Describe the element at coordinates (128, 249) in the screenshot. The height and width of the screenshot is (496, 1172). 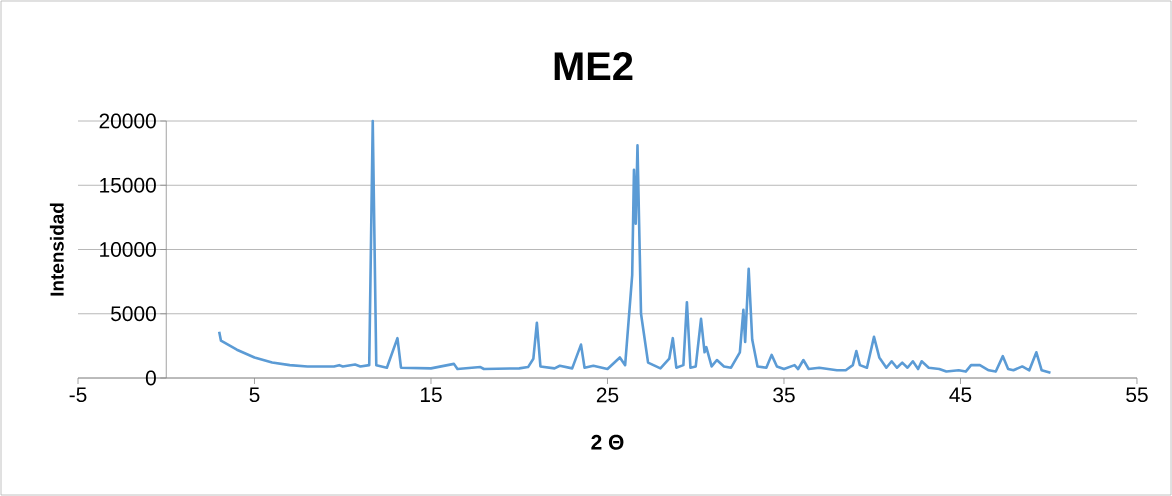
I see `y-tick-label: 10000` at that location.